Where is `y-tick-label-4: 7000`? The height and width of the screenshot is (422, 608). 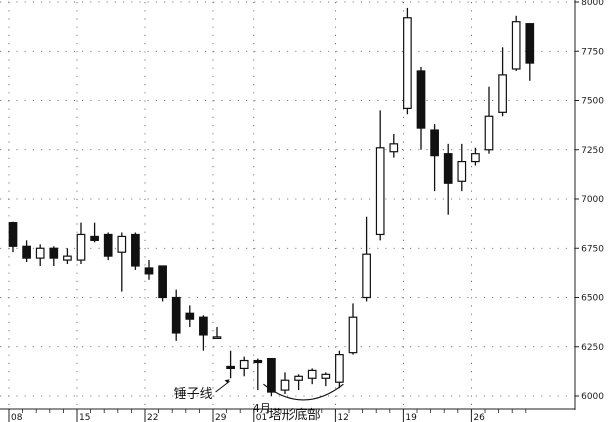 y-tick-label-4: 7000 is located at coordinates (592, 200).